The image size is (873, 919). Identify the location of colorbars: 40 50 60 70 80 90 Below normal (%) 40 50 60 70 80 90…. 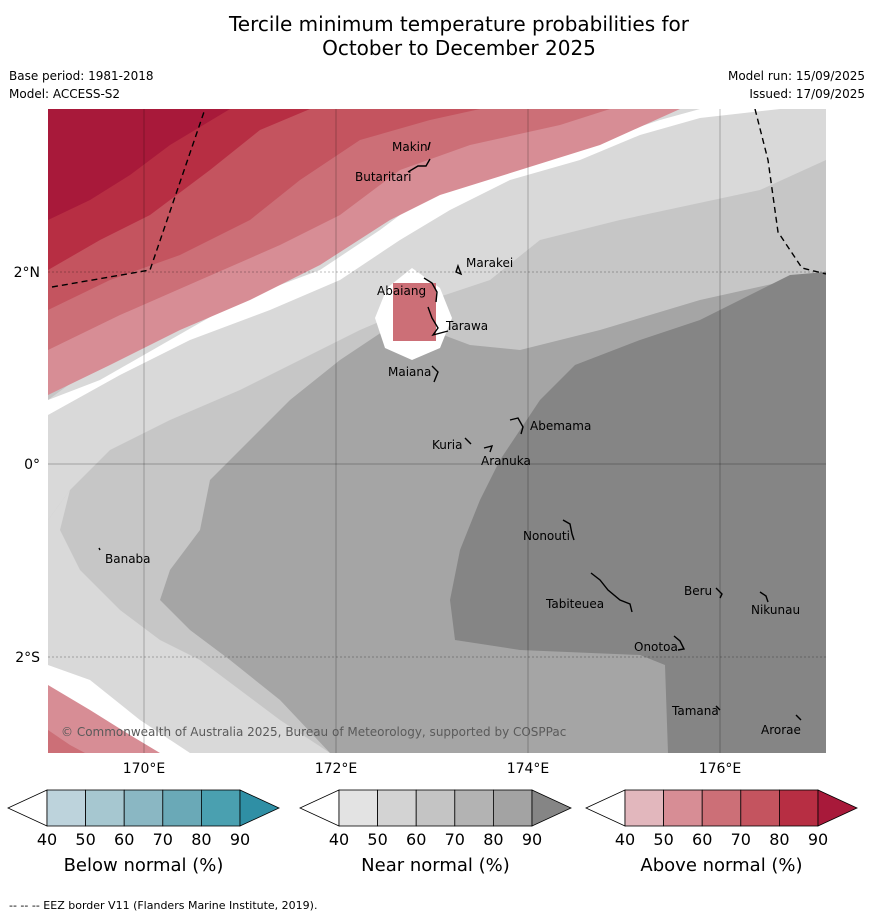
(432, 832).